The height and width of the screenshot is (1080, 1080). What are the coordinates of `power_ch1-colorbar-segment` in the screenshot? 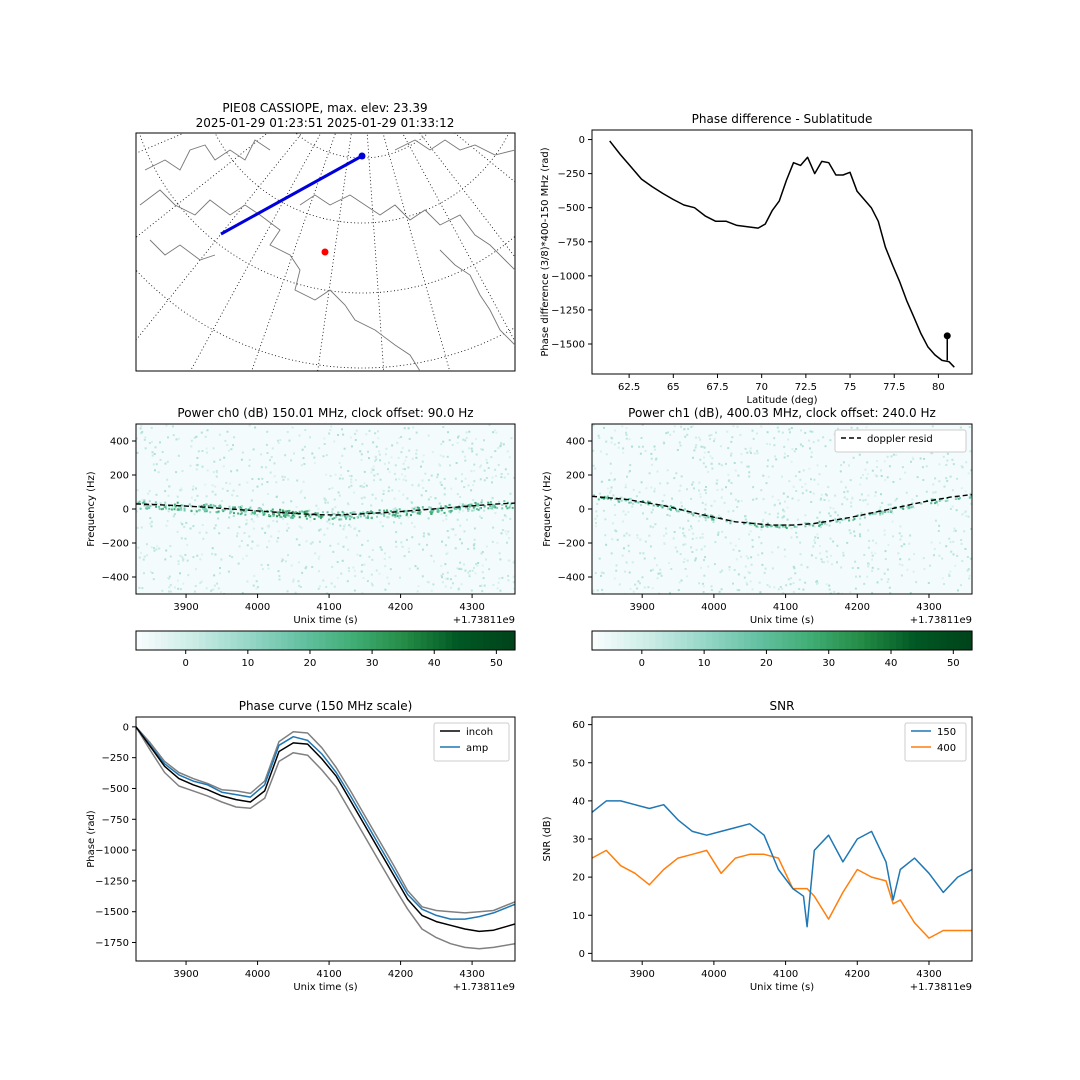 It's located at (640, 640).